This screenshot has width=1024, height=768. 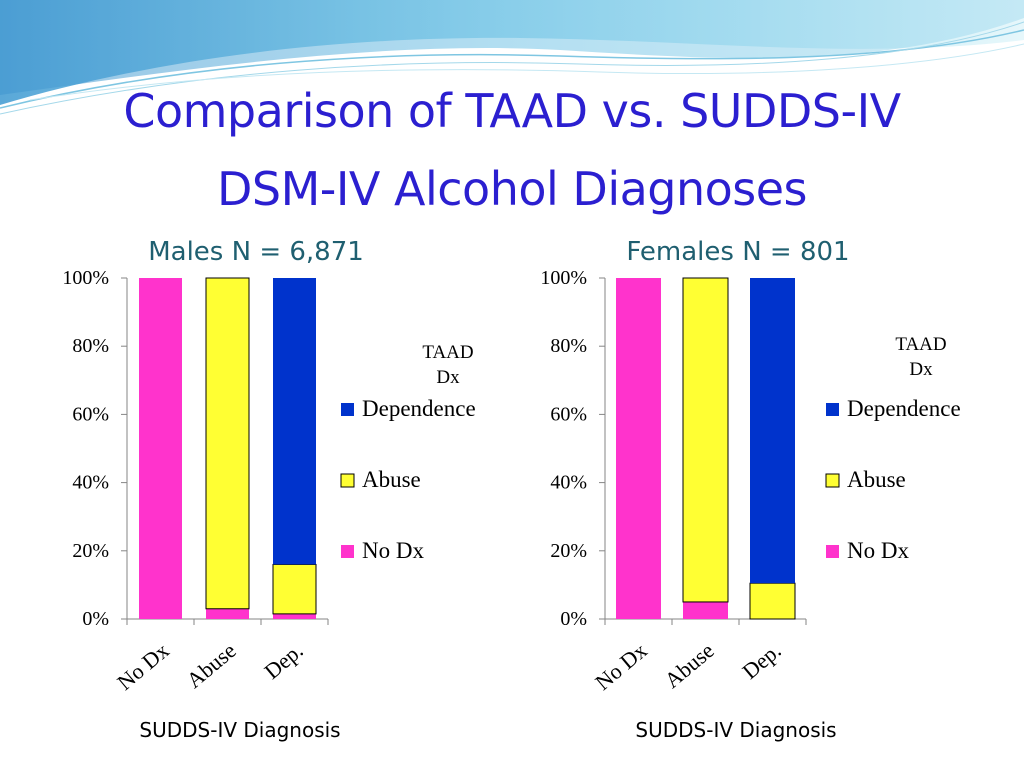 What do you see at coordinates (512, 189) in the screenshot?
I see `title-line-2: DSM-IV Alcohol Diagnoses` at bounding box center [512, 189].